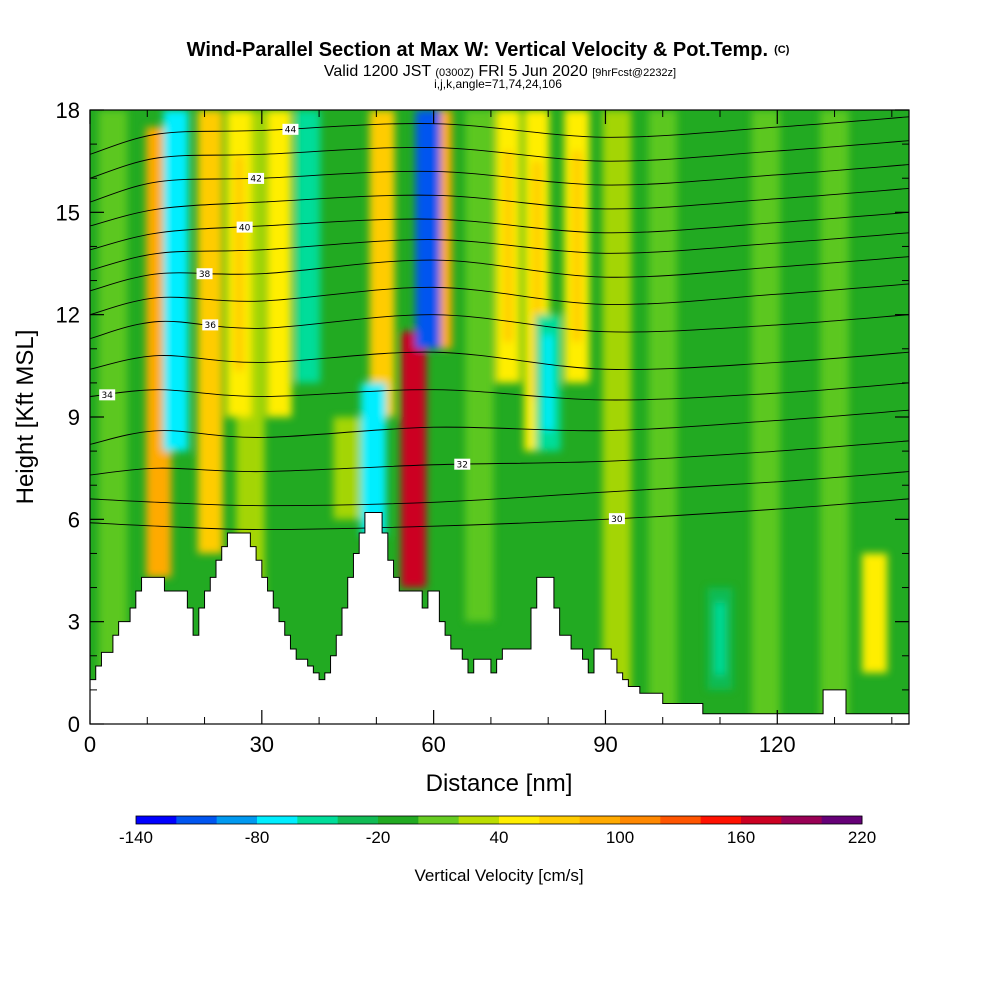 The image size is (1000, 1000). I want to click on theta-label-42: 42, so click(255, 180).